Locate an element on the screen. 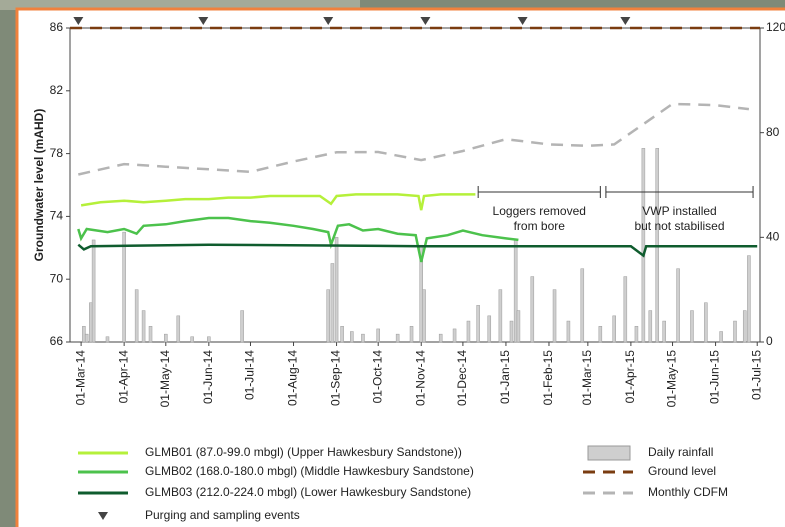 The width and height of the screenshot is (785, 527). x-tick-label: 01-Jul-14 is located at coordinates (250, 375).